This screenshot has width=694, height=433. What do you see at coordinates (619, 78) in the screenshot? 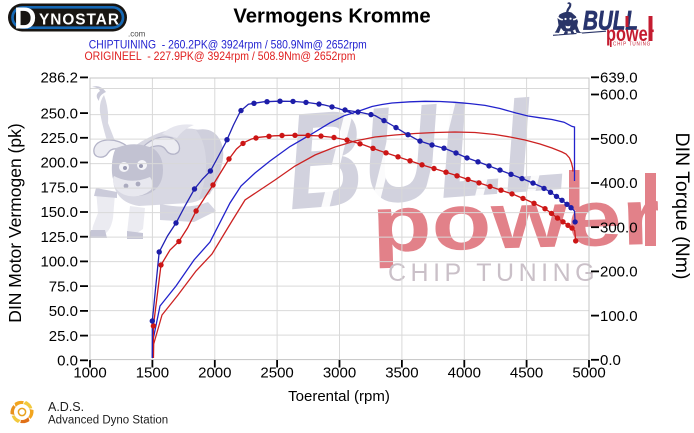
I see `svg-text: 639.0` at bounding box center [619, 78].